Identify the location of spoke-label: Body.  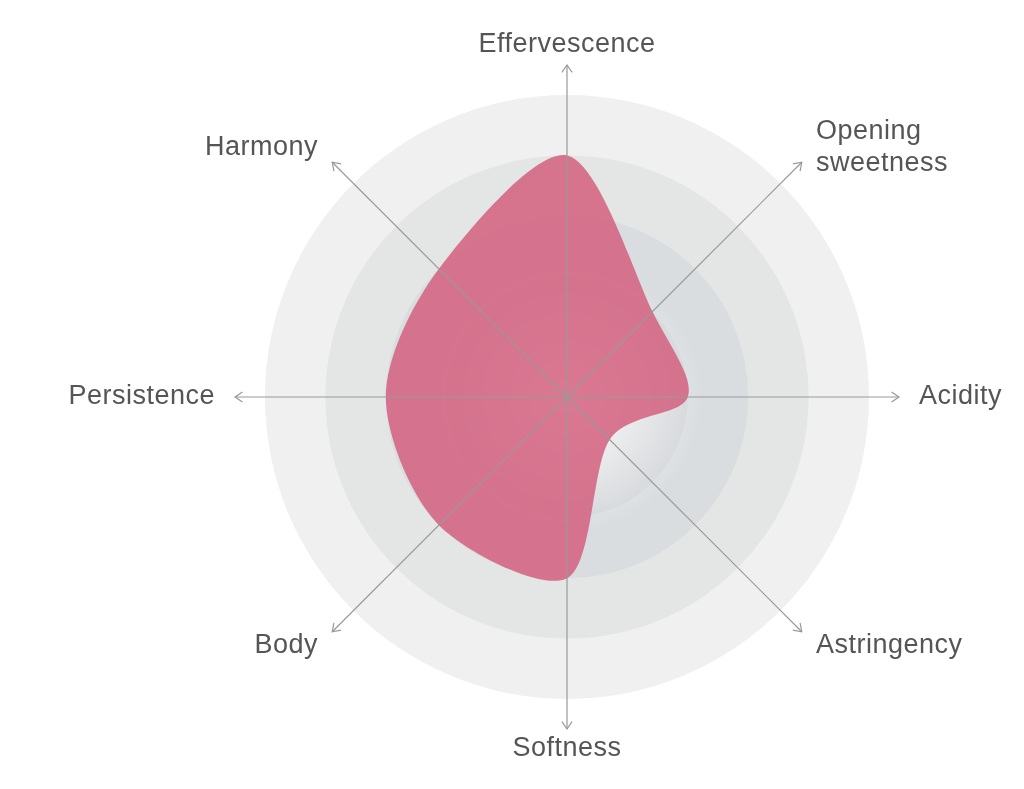
(286, 644).